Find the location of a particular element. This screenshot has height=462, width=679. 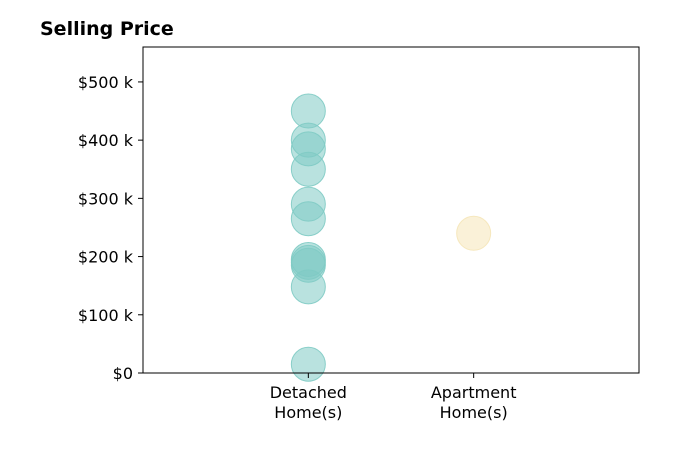

y-tick-label: $200 k is located at coordinates (106, 257).